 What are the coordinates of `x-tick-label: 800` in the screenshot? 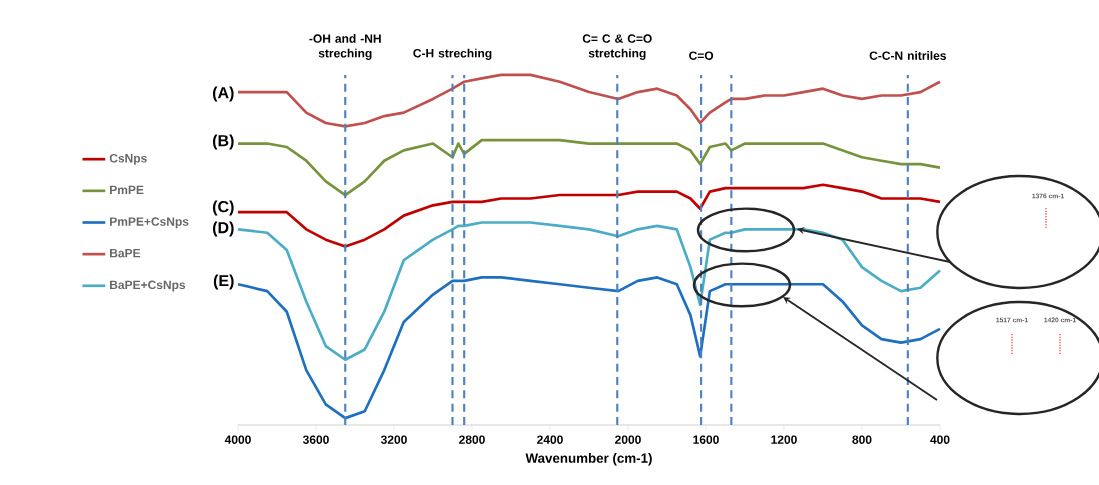 It's located at (862, 439).